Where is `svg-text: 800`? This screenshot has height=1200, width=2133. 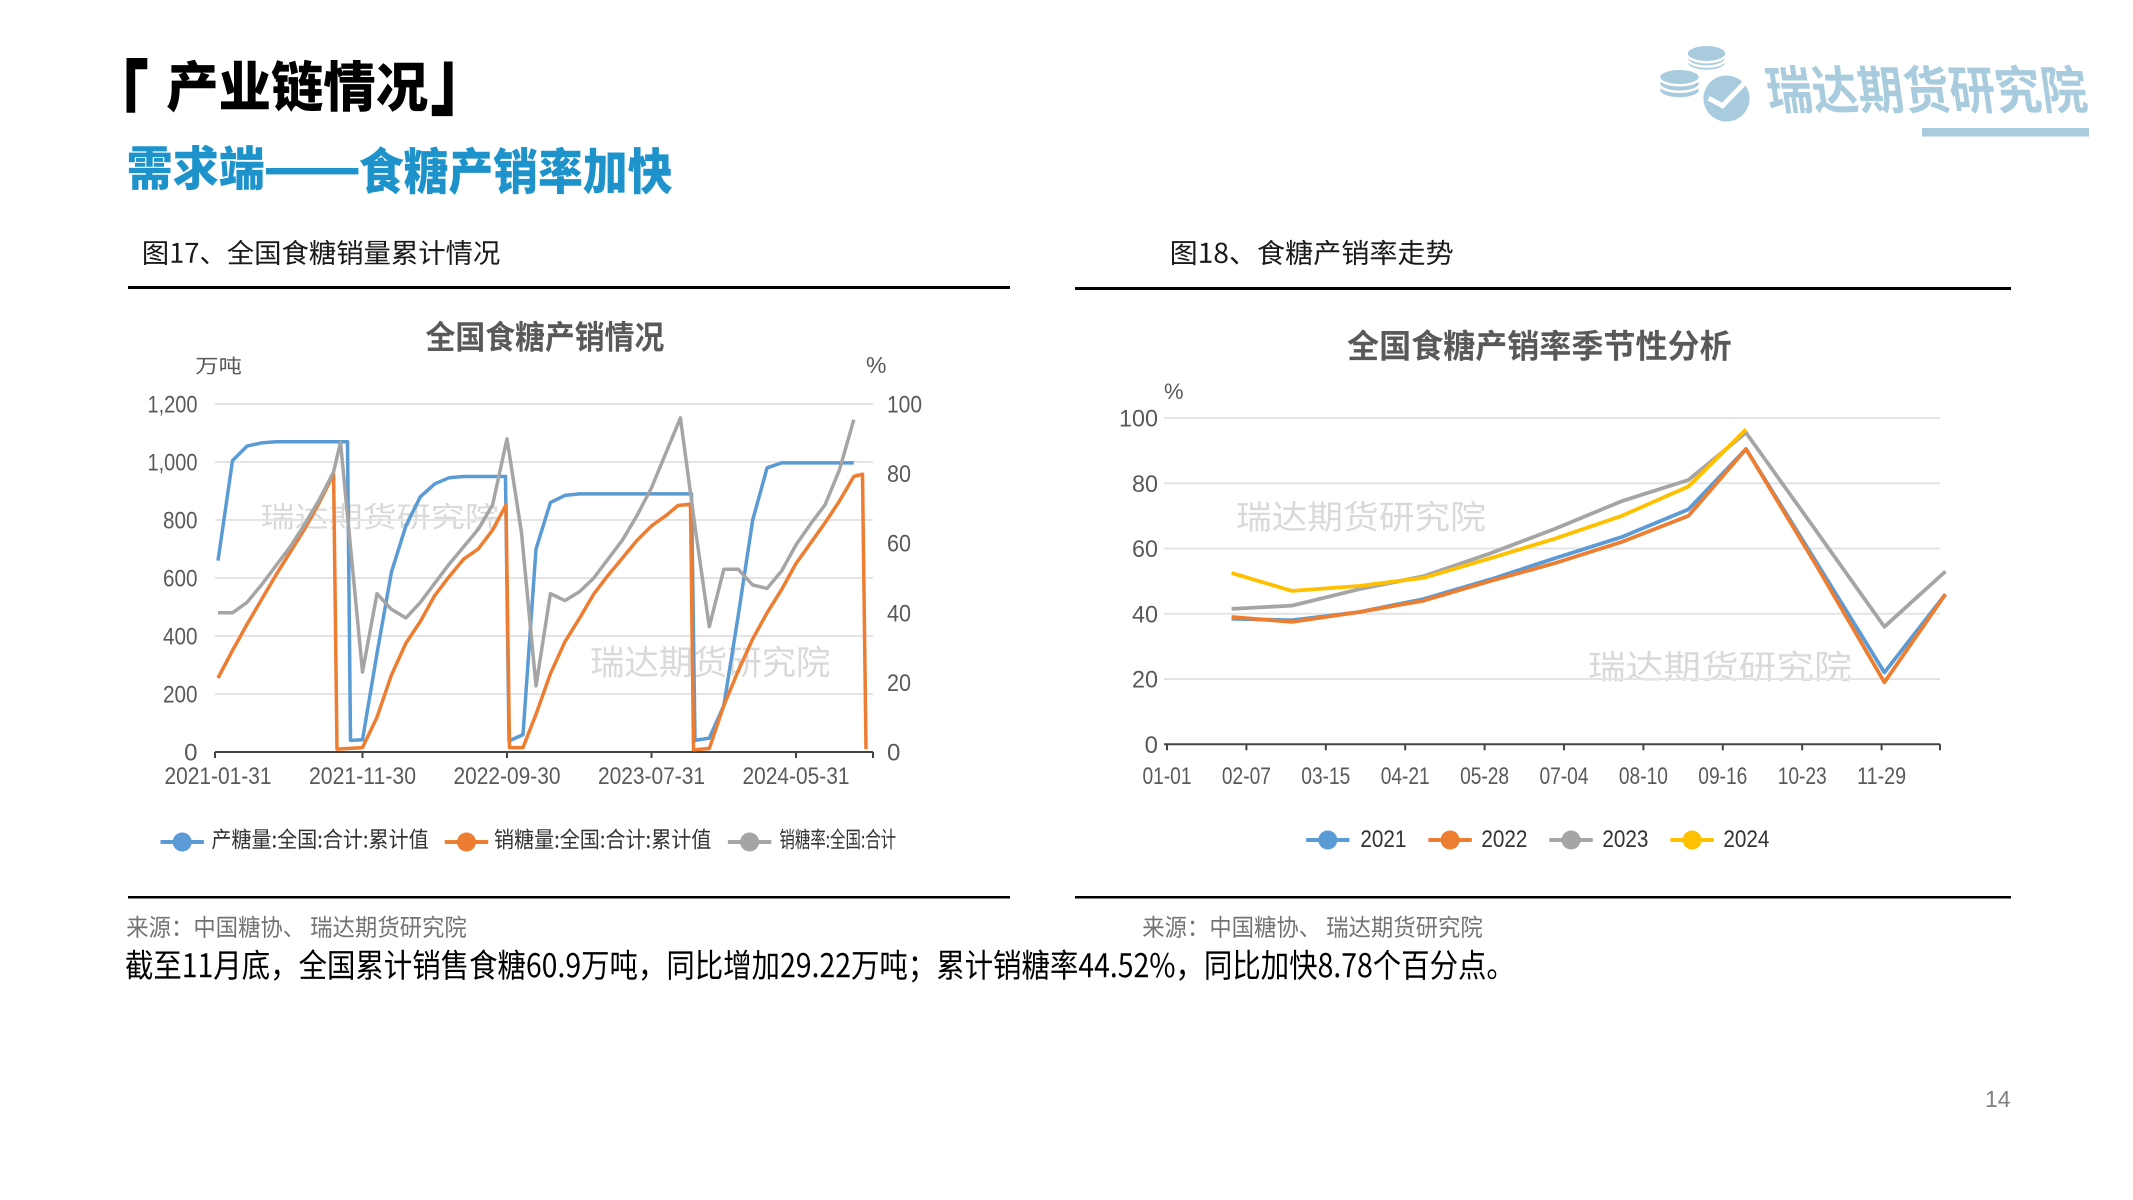
svg-text: 800 is located at coordinates (180, 521).